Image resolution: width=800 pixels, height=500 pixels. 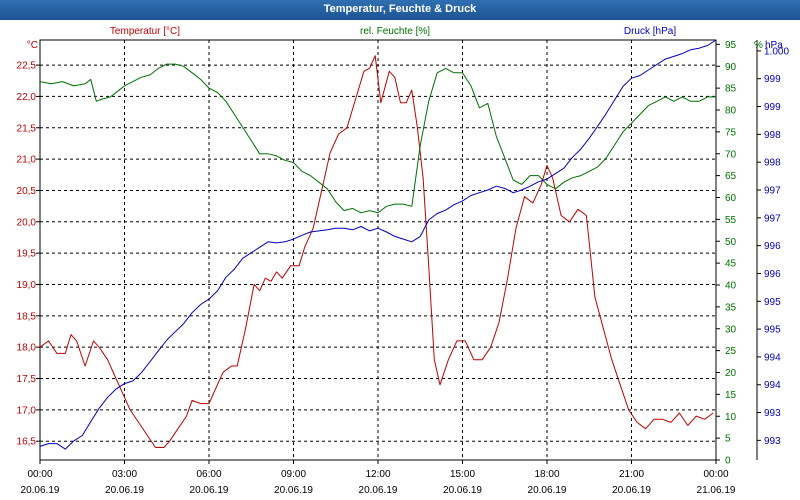 I want to click on humidity-tick-label: 40, so click(x=731, y=286).